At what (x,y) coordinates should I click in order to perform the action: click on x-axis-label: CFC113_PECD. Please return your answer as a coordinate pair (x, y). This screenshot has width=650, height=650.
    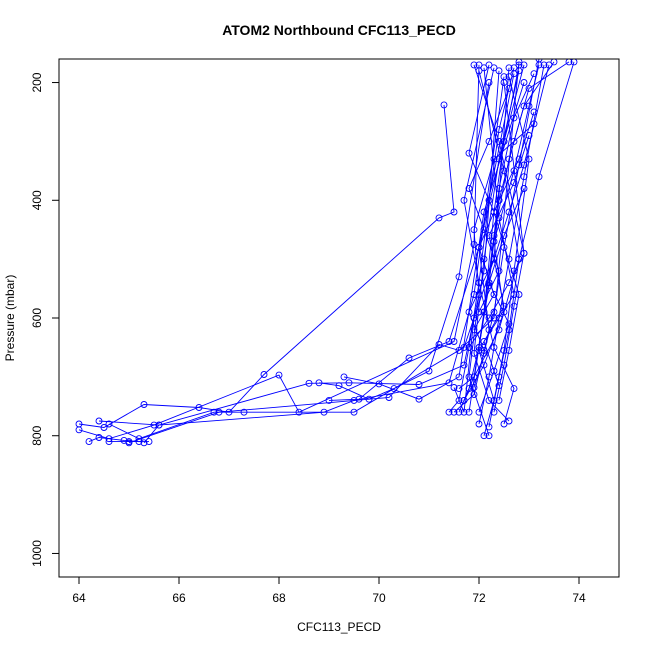
    Looking at the image, I should click on (339, 627).